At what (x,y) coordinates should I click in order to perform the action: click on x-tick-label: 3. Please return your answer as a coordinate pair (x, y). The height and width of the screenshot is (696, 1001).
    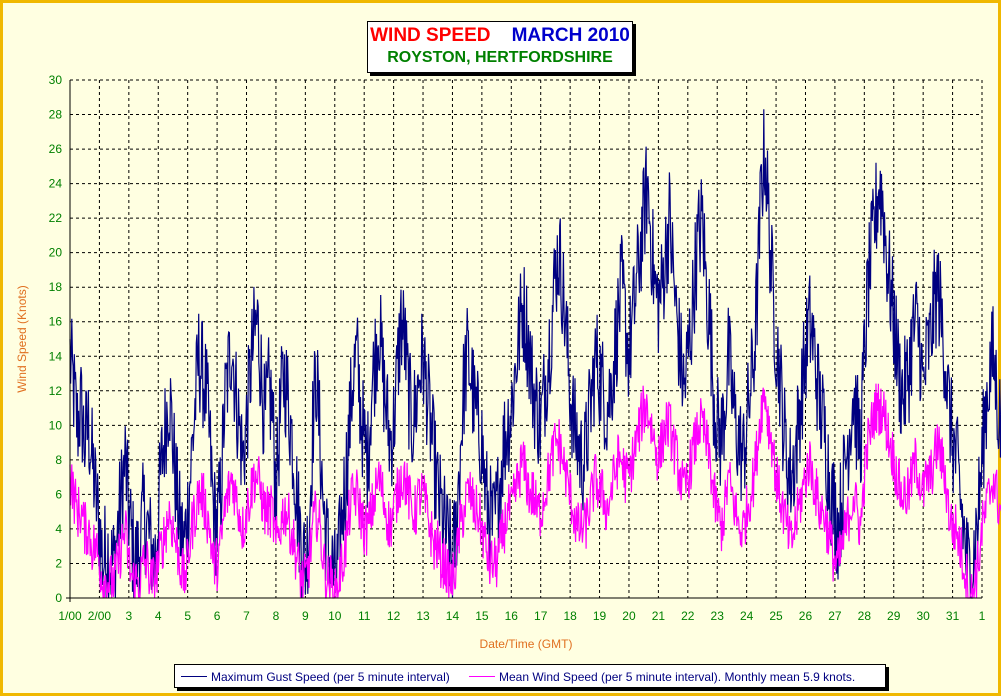
    Looking at the image, I should click on (128, 616).